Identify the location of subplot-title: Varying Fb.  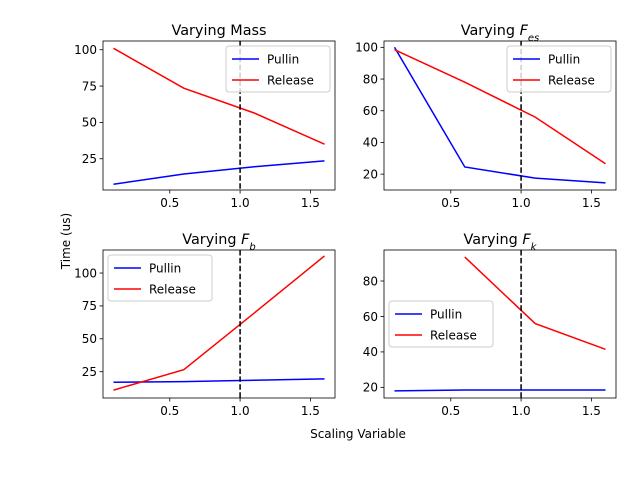
(218, 242).